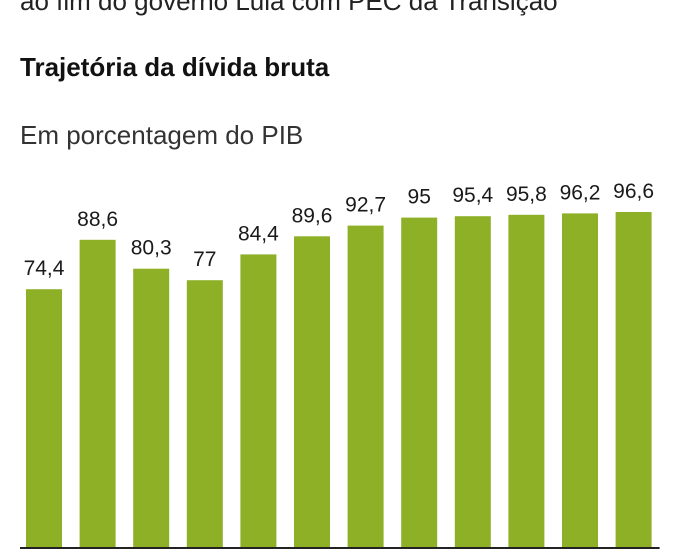  What do you see at coordinates (151, 248) in the screenshot?
I see `bar-value-label-3: 80,3` at bounding box center [151, 248].